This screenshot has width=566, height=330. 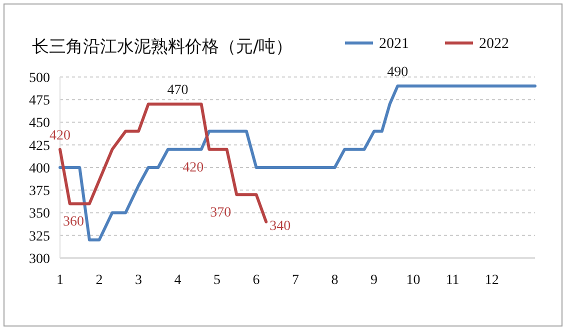 What do you see at coordinates (39, 236) in the screenshot?
I see `y-tick-label: 325` at bounding box center [39, 236].